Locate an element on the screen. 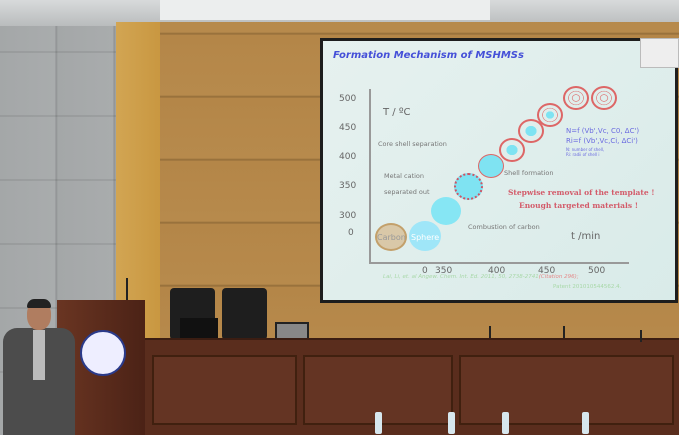 Image resolution: width=679 pixels, height=435 pixels. podium-microphone is located at coordinates (127, 289).